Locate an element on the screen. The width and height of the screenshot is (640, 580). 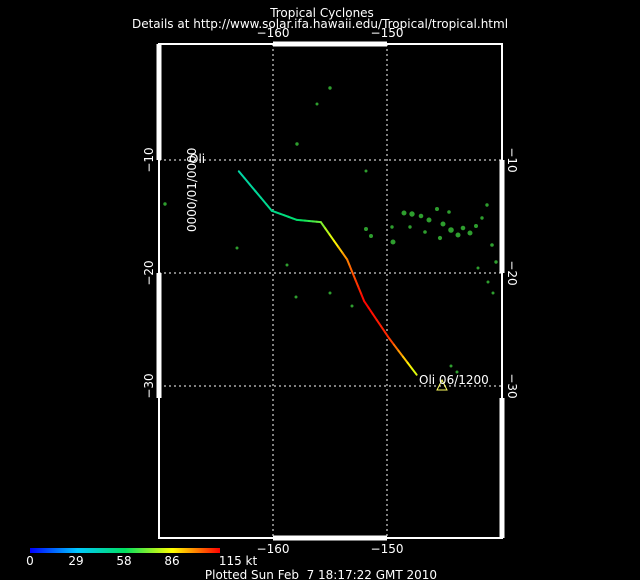
intensity-legend-bar is located at coordinates (125, 550).